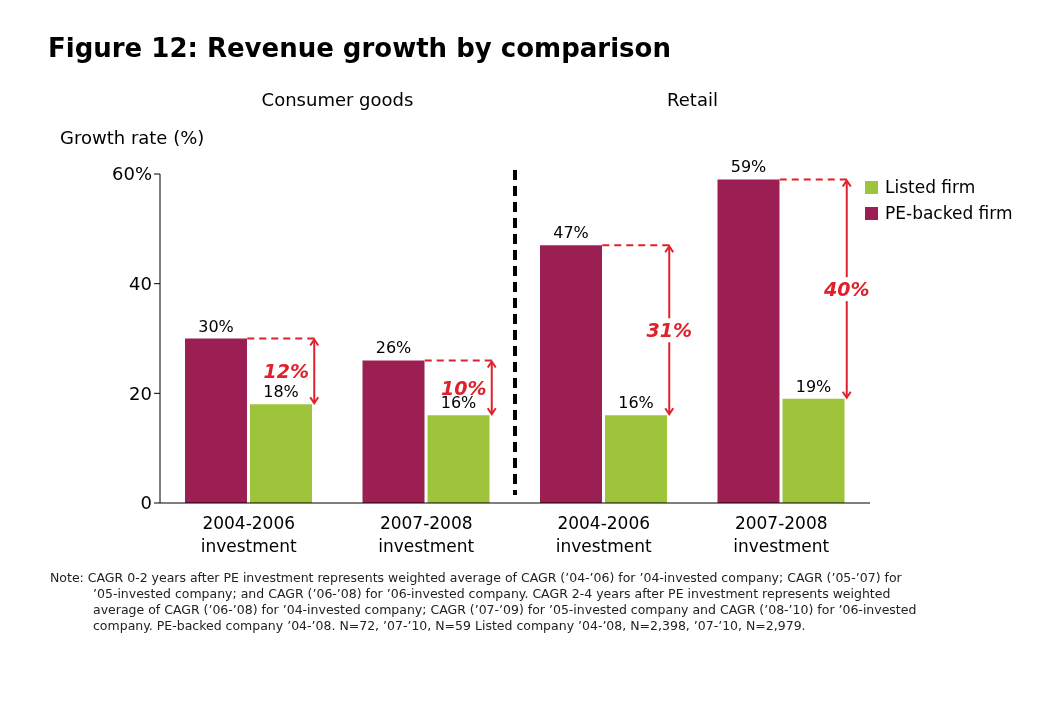 The height and width of the screenshot is (705, 1052). Describe the element at coordinates (132, 137) in the screenshot. I see `y-axis-title: Growth rate (%)` at that location.